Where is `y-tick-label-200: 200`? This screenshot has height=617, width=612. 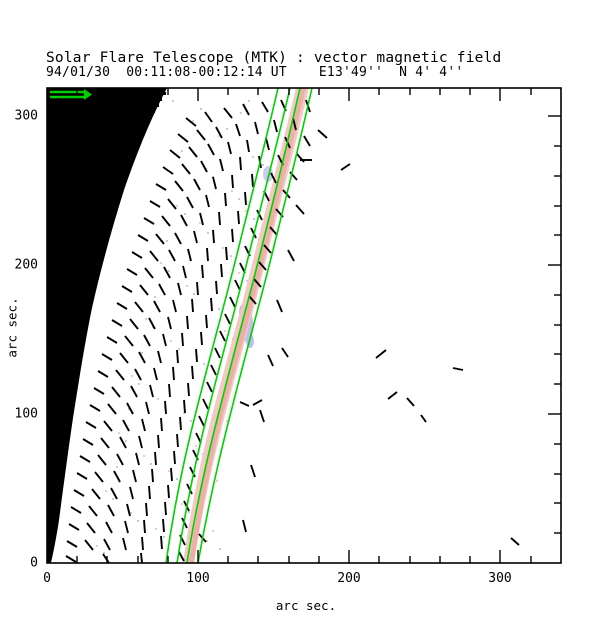
y-tick-label-200: 200 is located at coordinates (26, 265).